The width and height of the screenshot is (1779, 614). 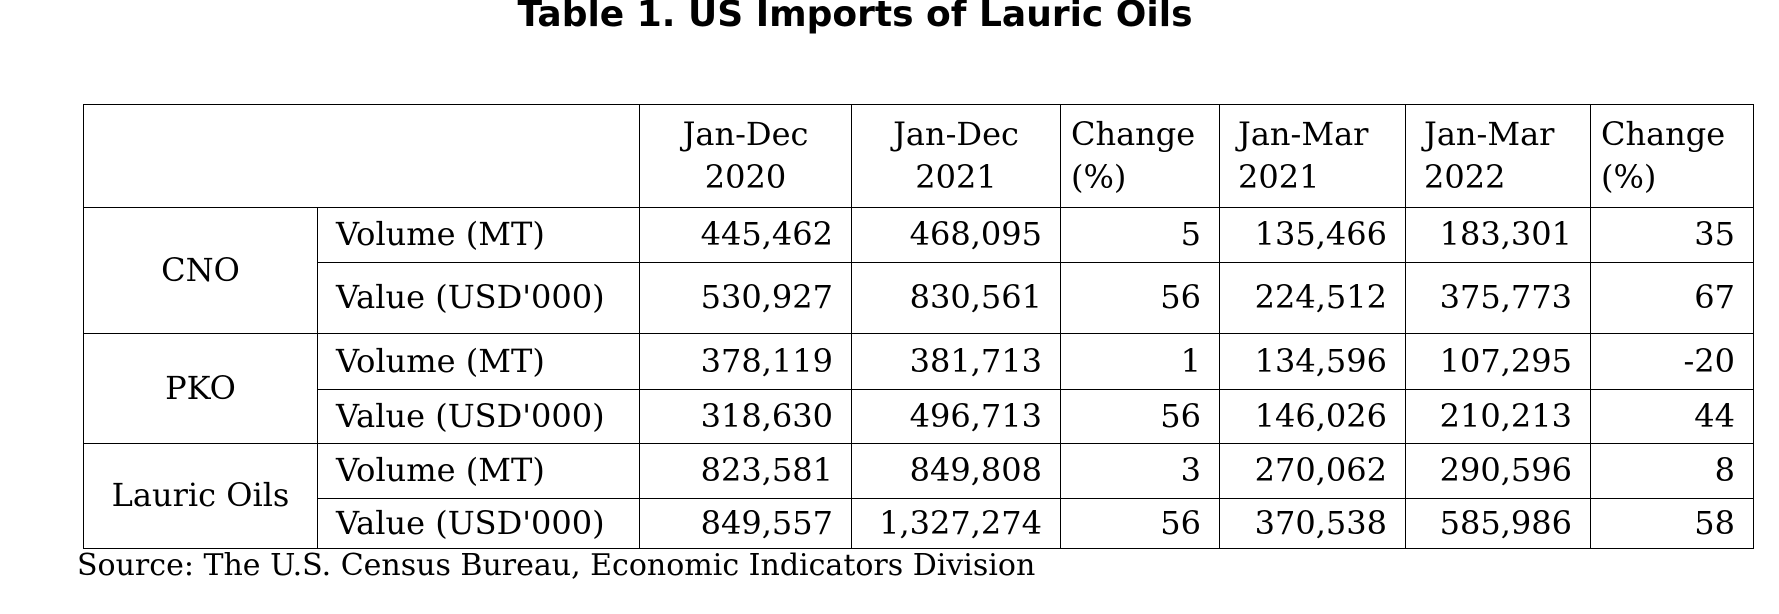 I want to click on group-label: PKO, so click(x=200, y=388).